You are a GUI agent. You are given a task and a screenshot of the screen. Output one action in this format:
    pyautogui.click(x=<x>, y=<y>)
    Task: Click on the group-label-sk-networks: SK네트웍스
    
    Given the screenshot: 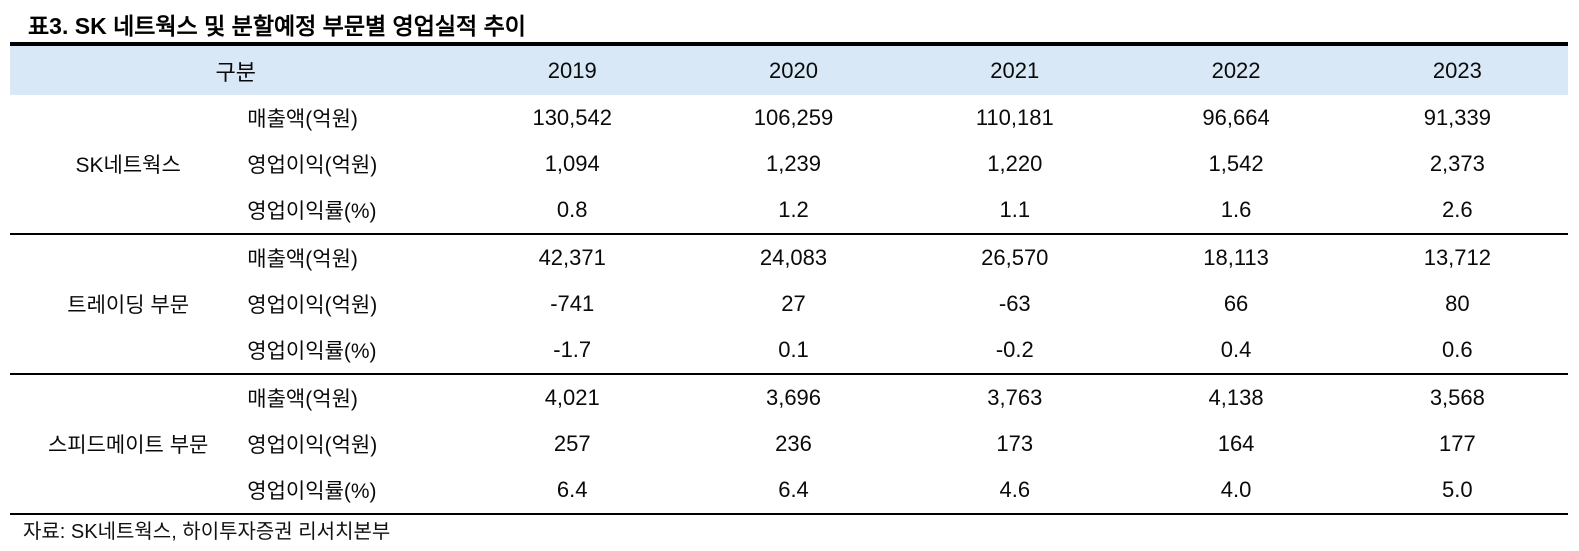 What is the action you would take?
    pyautogui.click(x=128, y=165)
    